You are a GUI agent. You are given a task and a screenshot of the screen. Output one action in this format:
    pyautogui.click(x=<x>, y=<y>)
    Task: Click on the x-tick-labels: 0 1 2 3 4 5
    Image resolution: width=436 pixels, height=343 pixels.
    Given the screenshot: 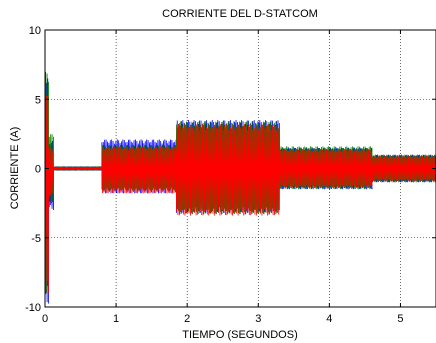 What is the action you would take?
    pyautogui.click(x=223, y=319)
    